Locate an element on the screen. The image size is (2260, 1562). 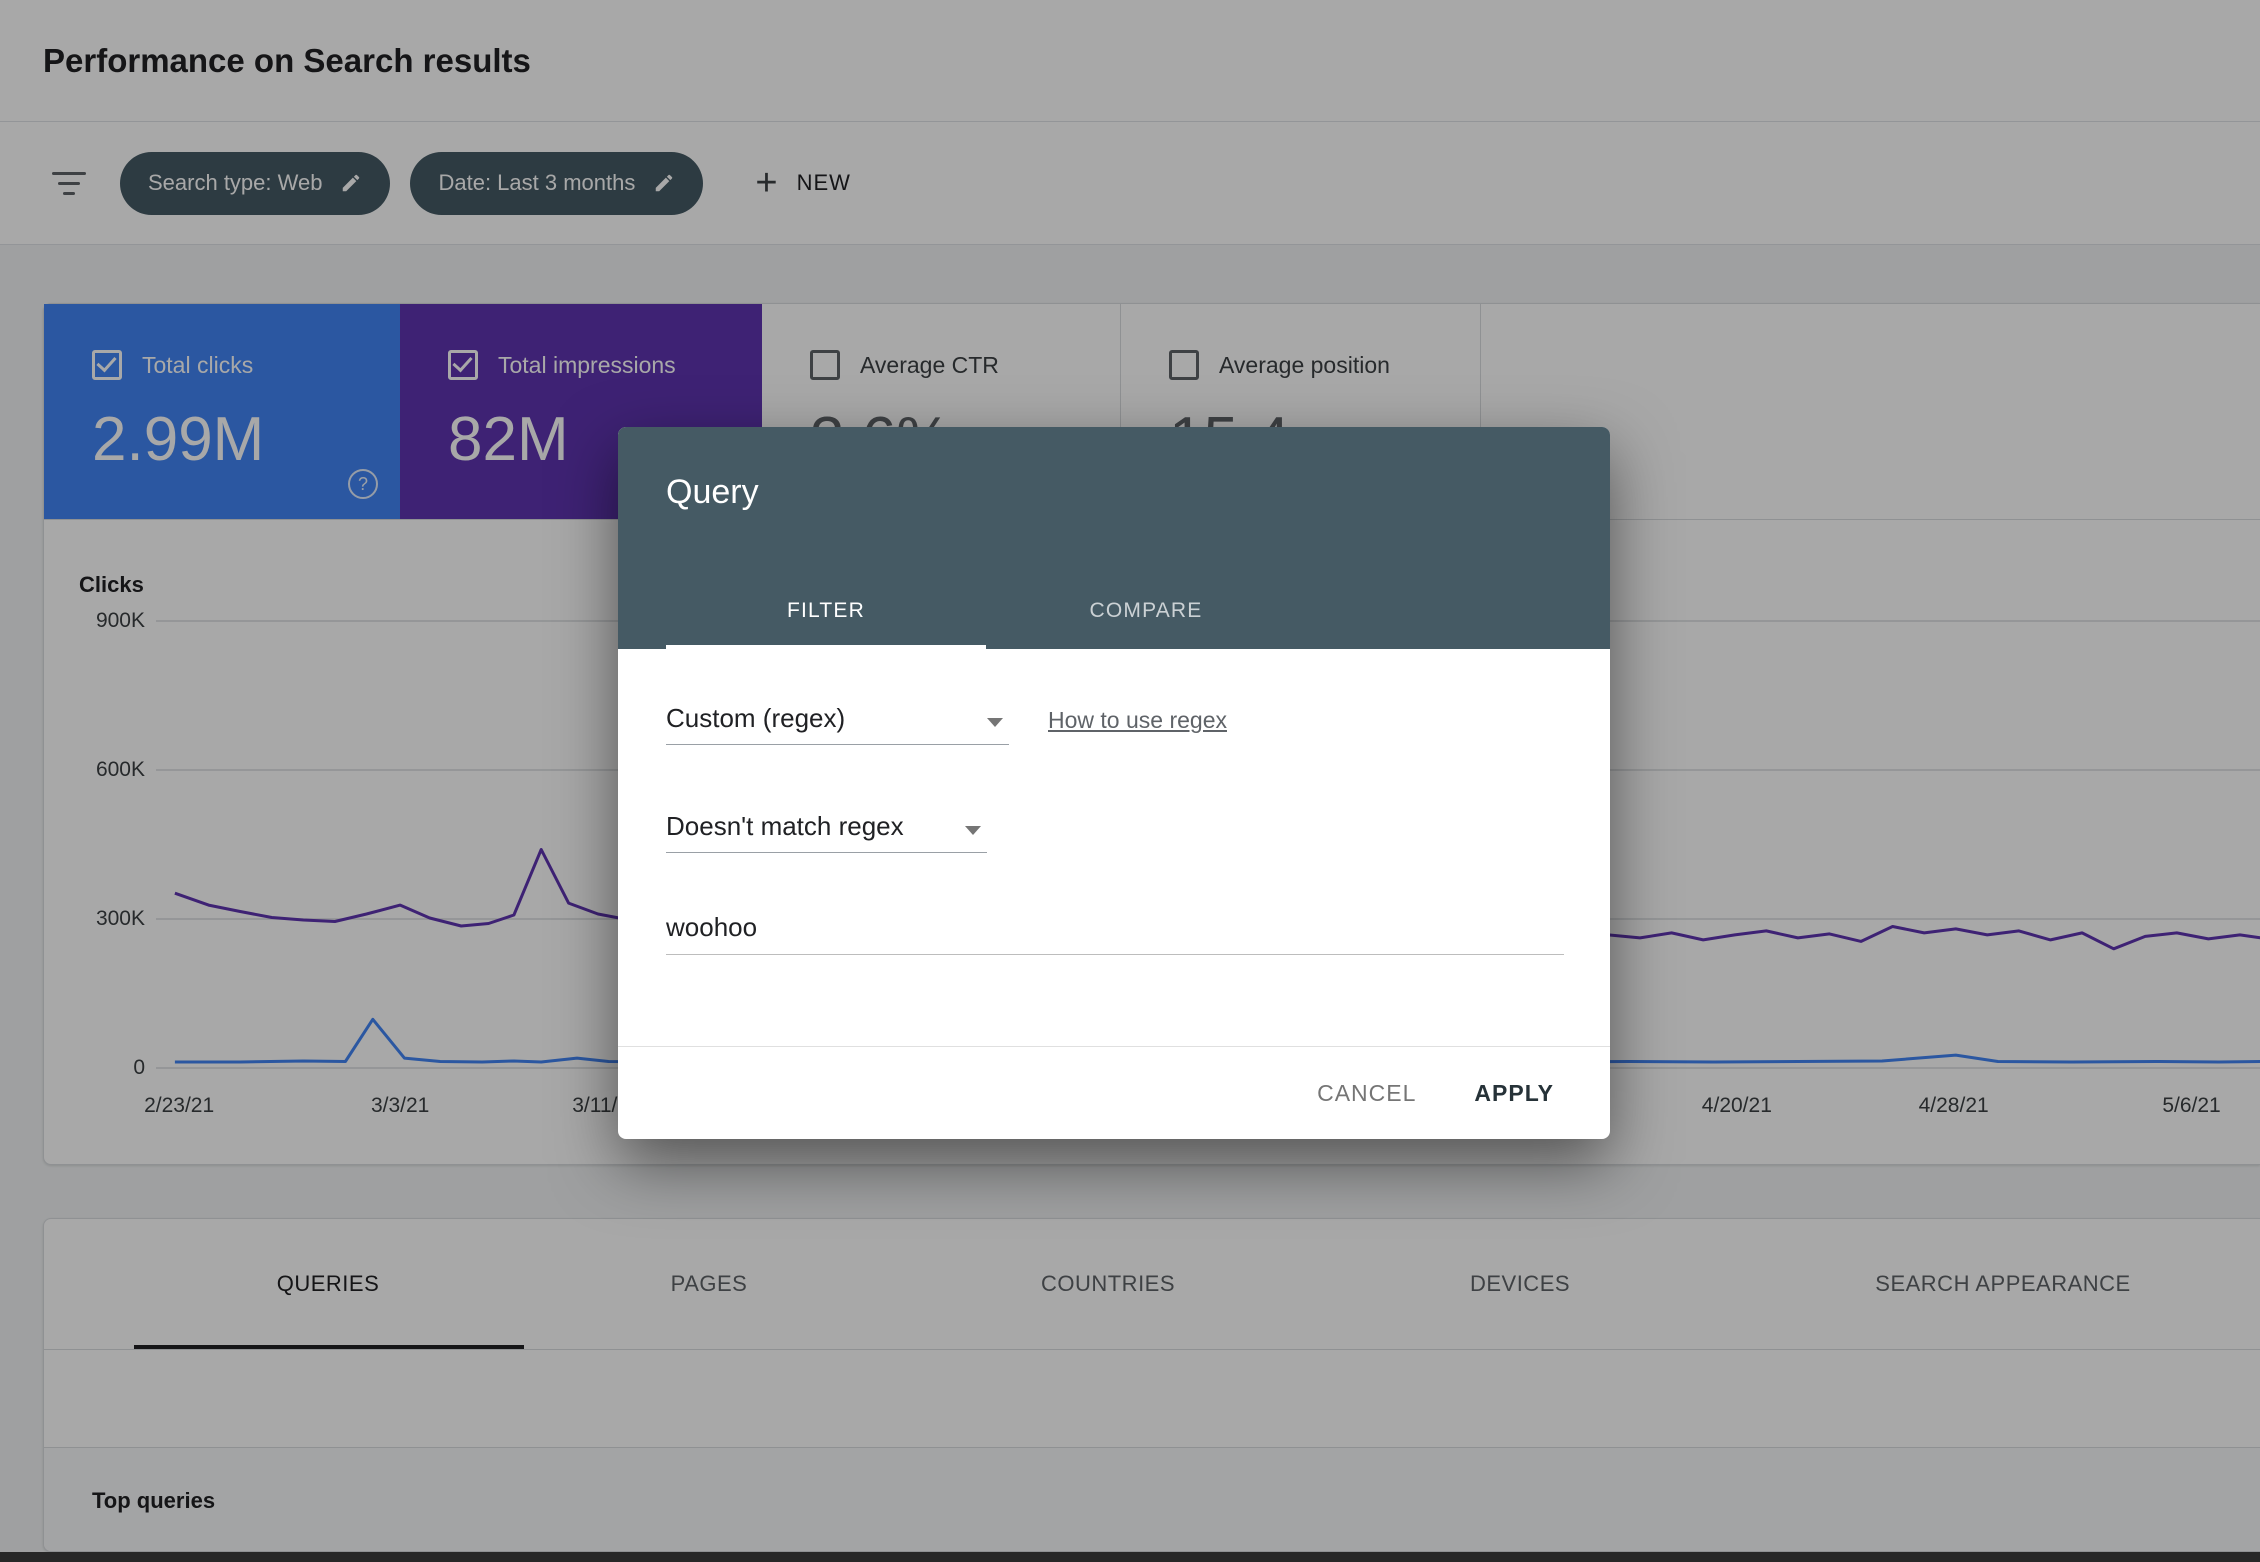
filter-type-select: Custom (regex) is located at coordinates (837, 718).